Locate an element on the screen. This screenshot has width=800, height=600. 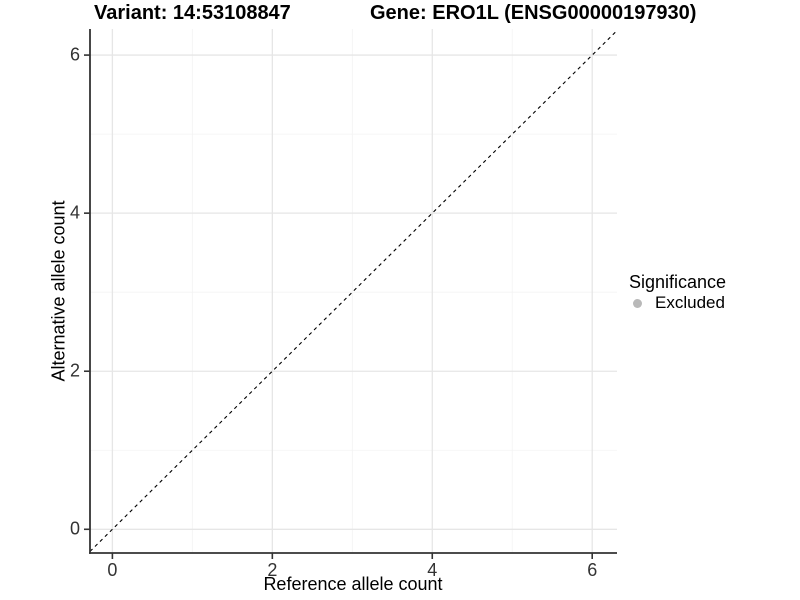
legend-item-label: Excluded is located at coordinates (690, 302).